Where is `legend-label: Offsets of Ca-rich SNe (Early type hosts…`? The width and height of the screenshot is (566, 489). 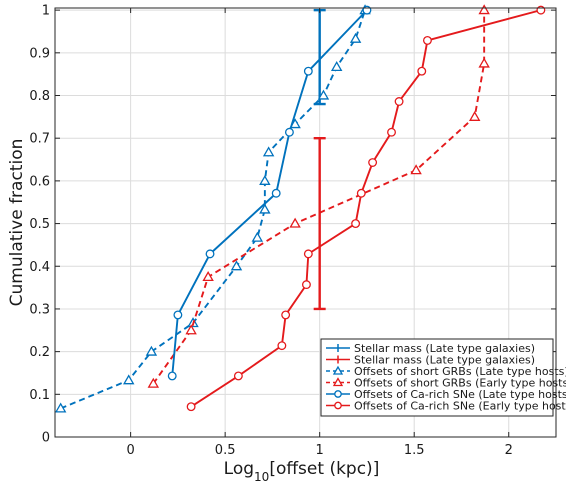
legend-label: Offsets of Ca-rich SNe (Early type hosts… is located at coordinates (460, 405).